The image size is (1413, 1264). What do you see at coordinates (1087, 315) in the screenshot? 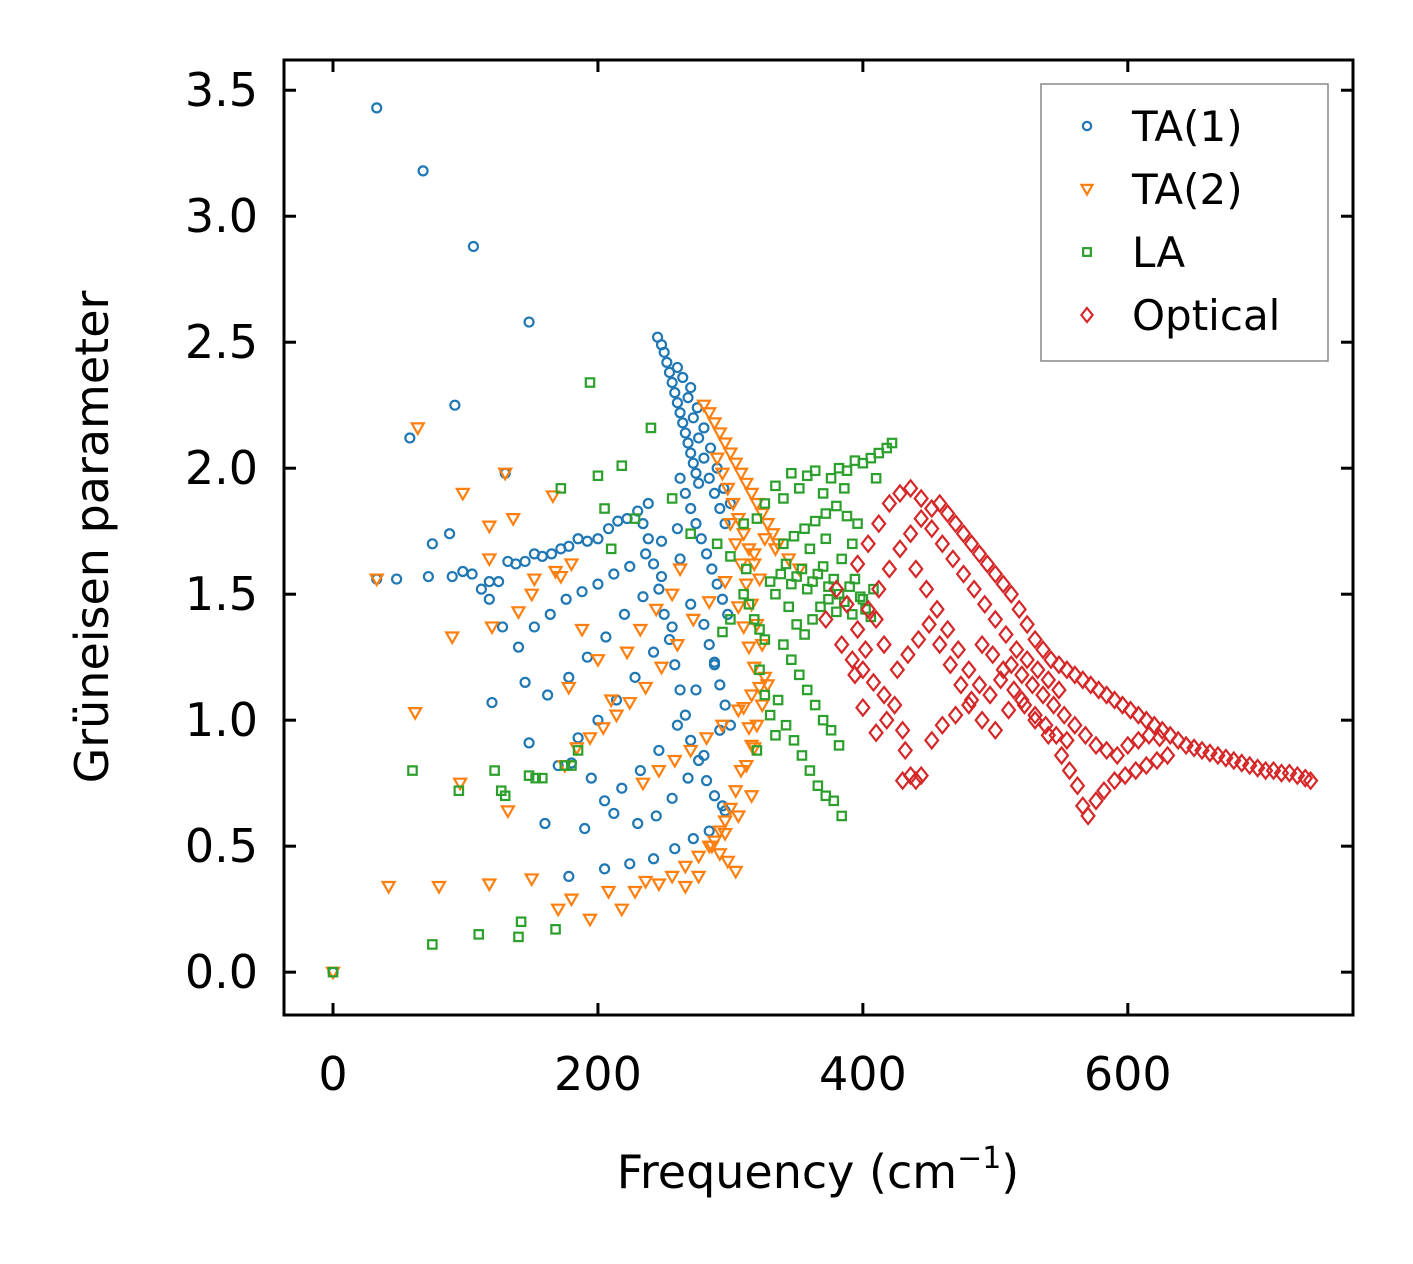
I see `legend-marker` at bounding box center [1087, 315].